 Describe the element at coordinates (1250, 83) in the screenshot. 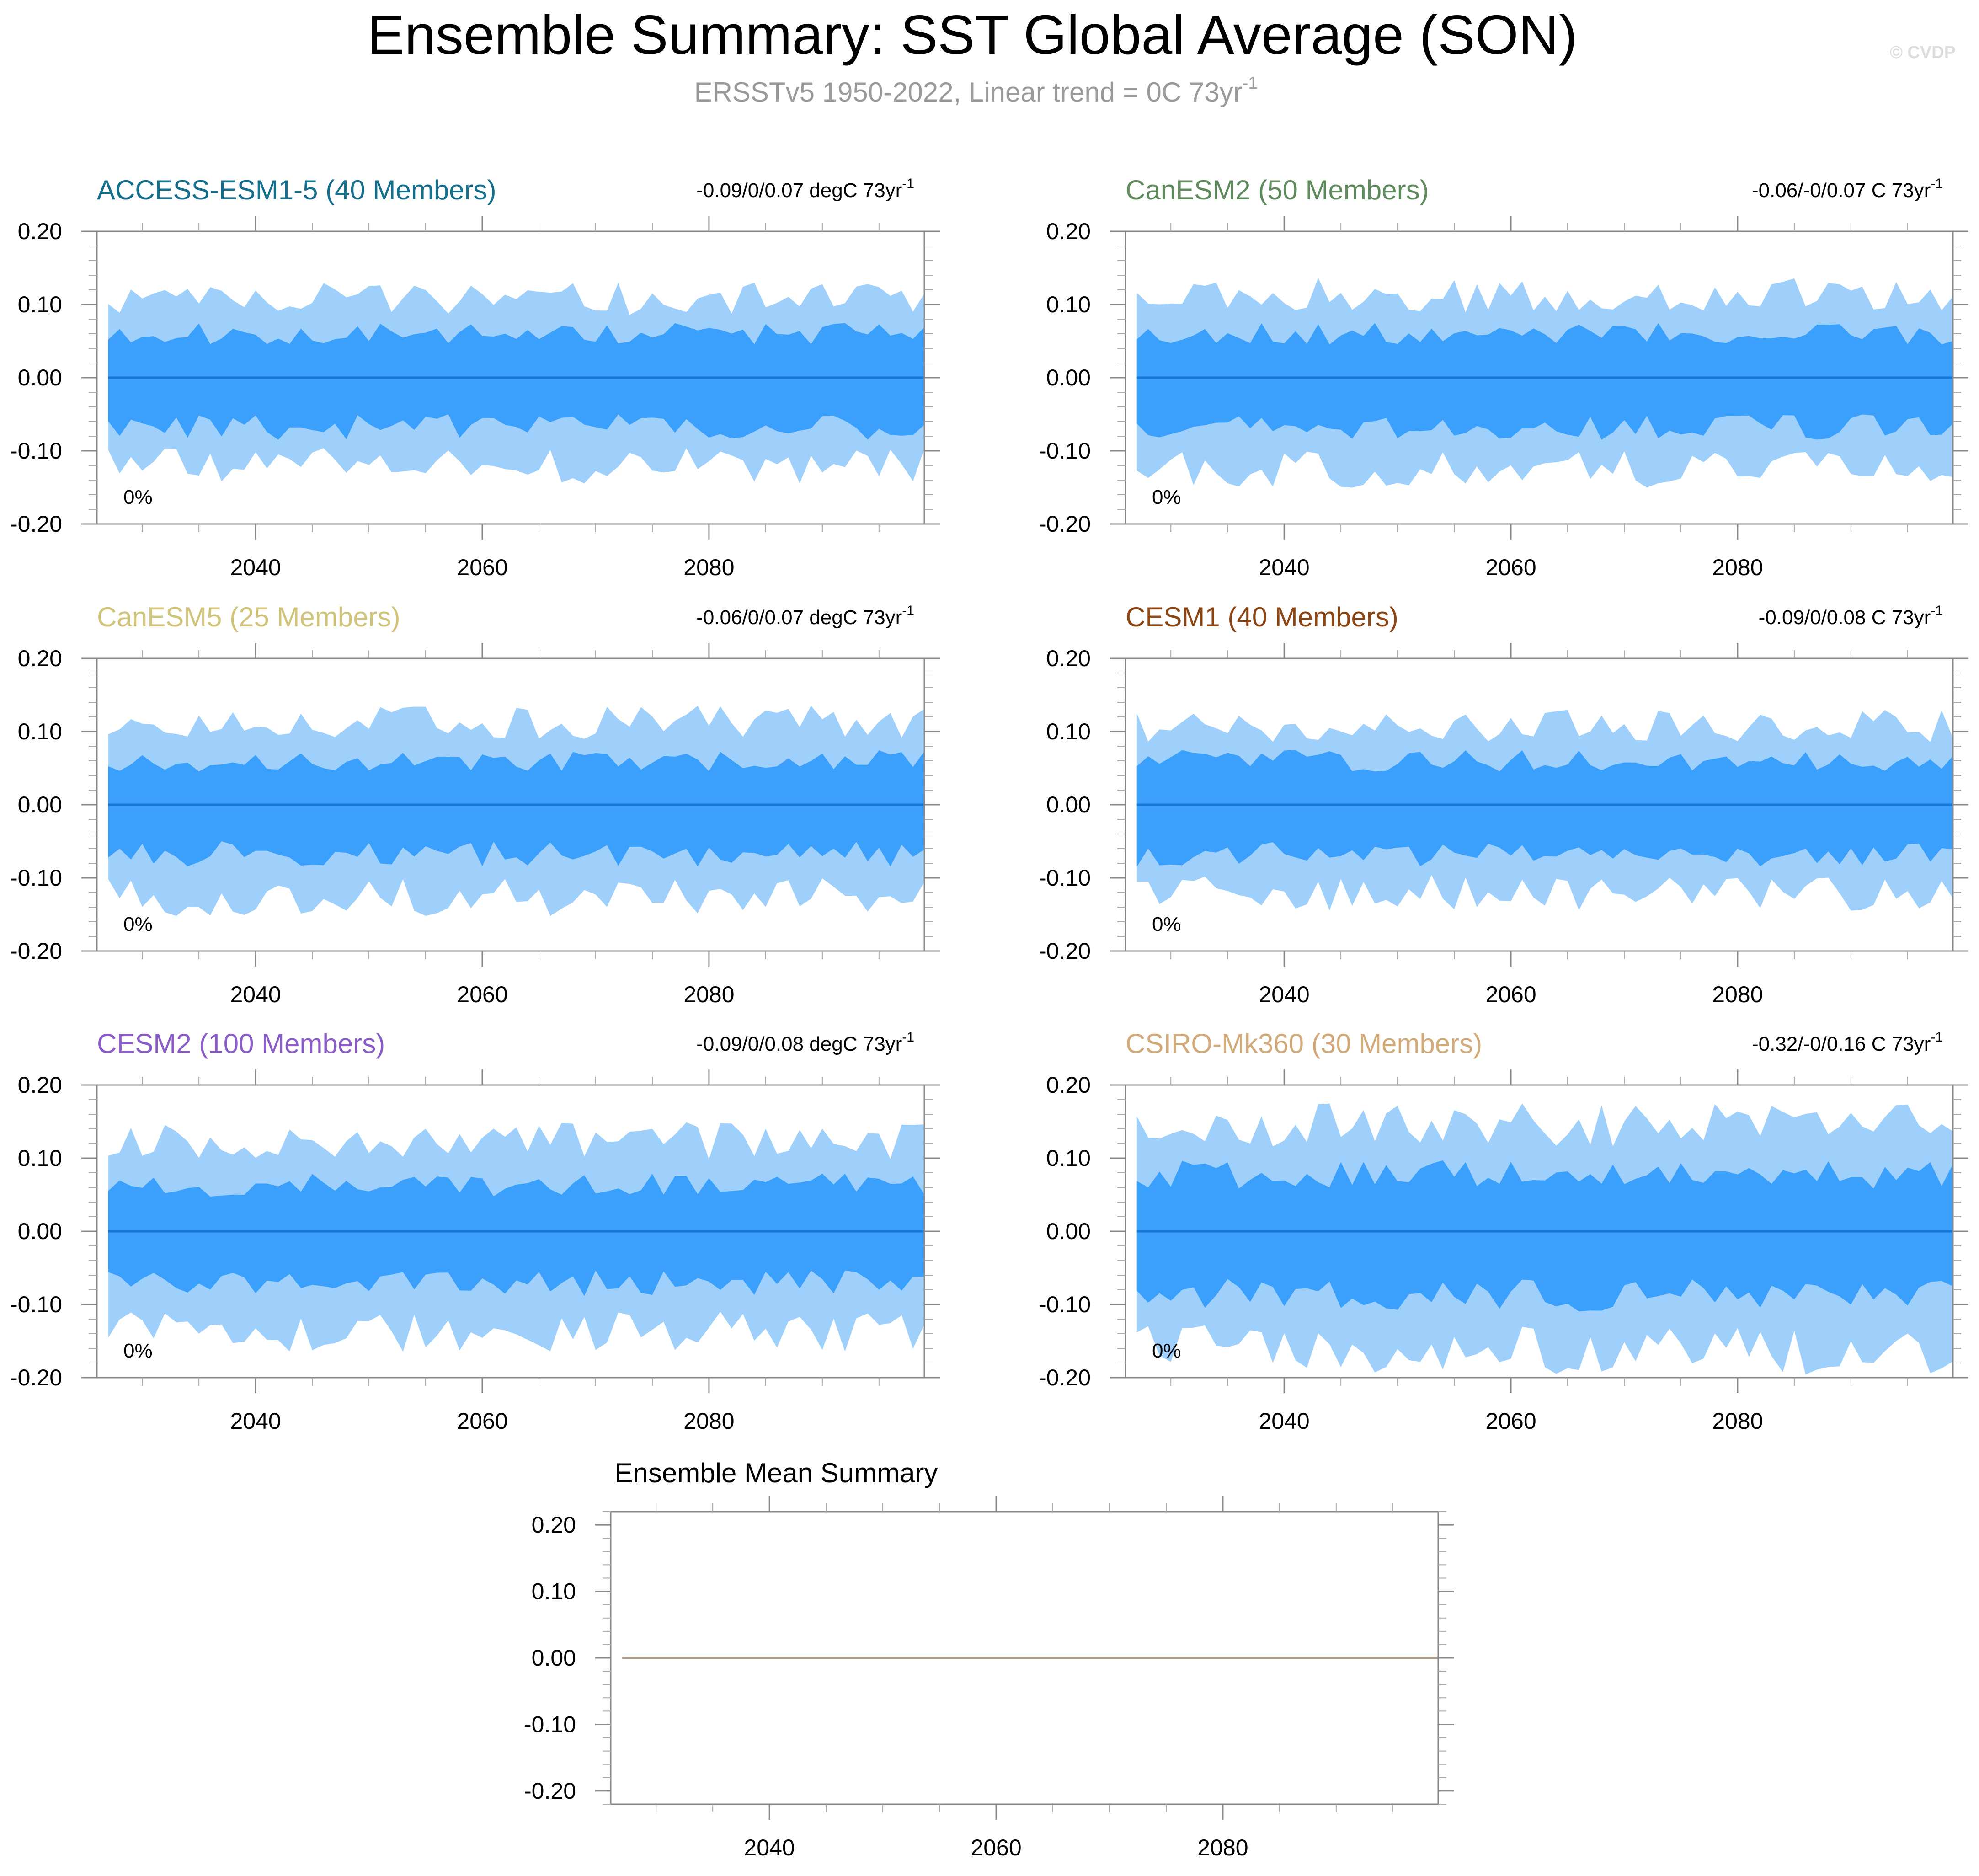

I see `figure-subtitle-superscript: -1` at that location.